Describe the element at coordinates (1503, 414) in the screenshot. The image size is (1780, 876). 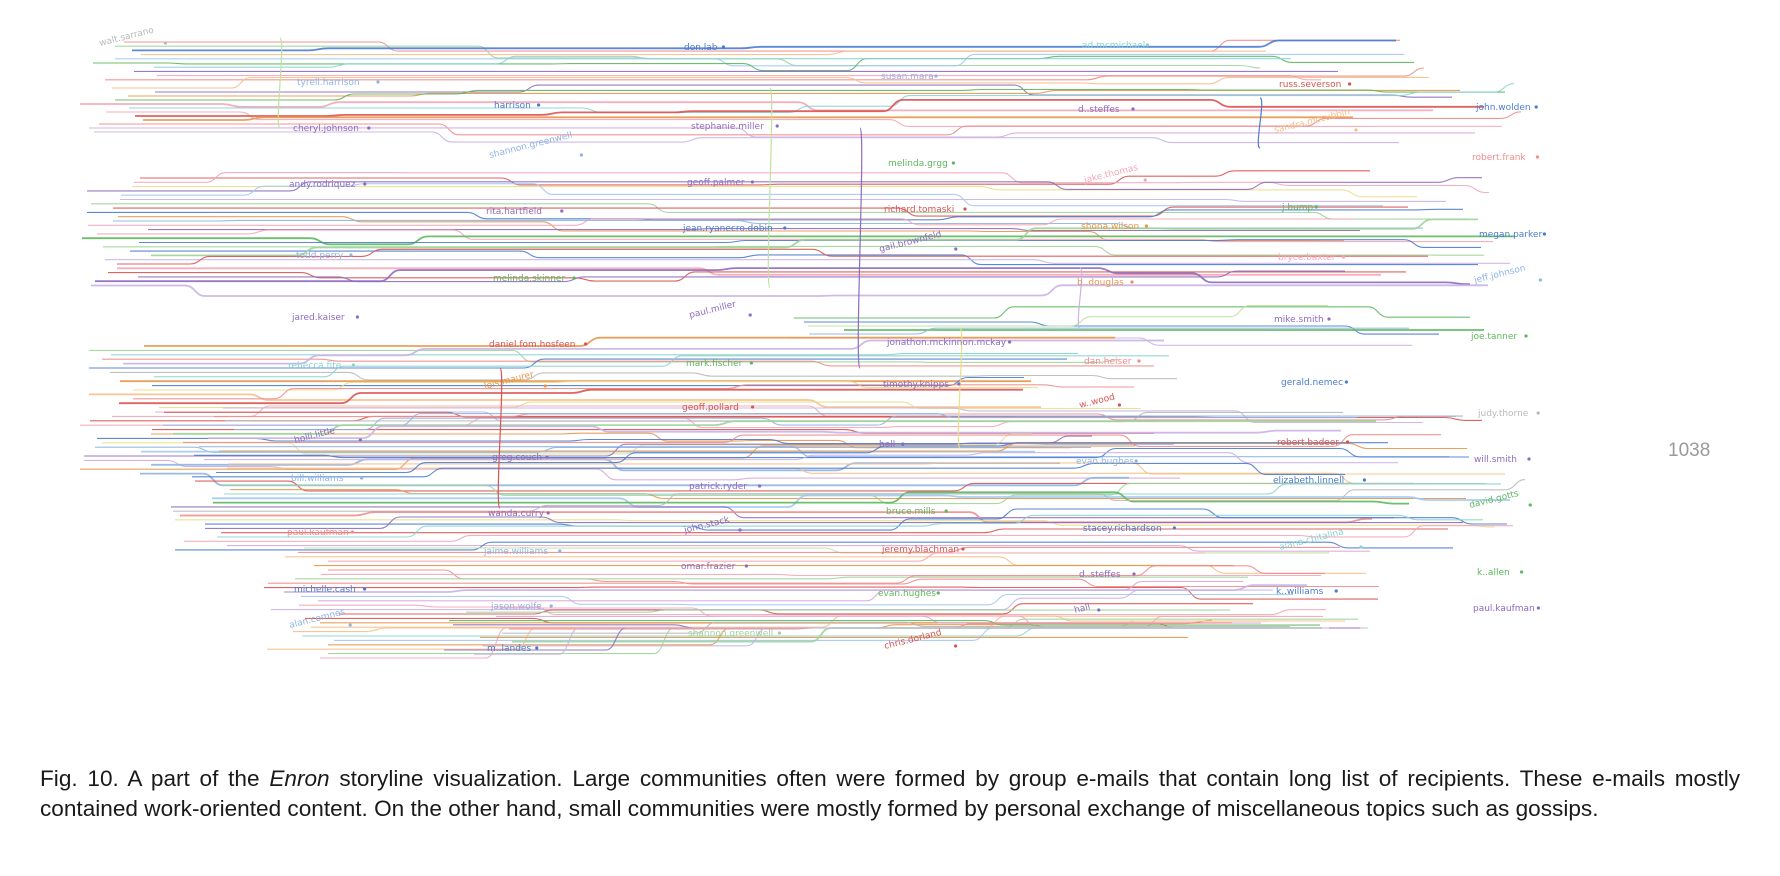
I see `character-label: judy.thorne` at that location.